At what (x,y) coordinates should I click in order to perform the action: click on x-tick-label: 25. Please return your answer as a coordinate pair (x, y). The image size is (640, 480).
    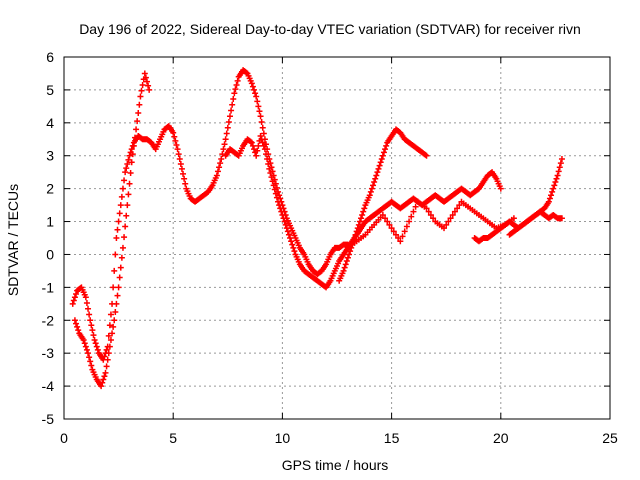
    Looking at the image, I should click on (610, 438).